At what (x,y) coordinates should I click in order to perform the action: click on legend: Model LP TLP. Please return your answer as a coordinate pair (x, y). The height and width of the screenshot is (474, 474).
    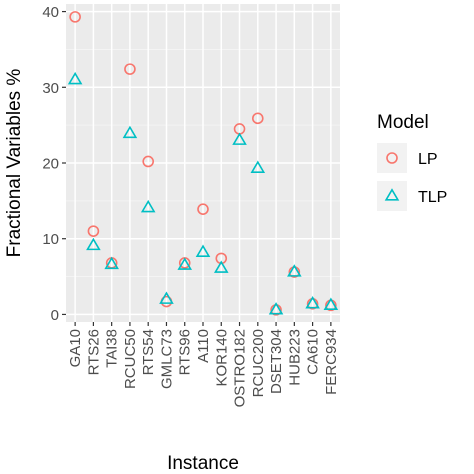
    Looking at the image, I should click on (412, 161).